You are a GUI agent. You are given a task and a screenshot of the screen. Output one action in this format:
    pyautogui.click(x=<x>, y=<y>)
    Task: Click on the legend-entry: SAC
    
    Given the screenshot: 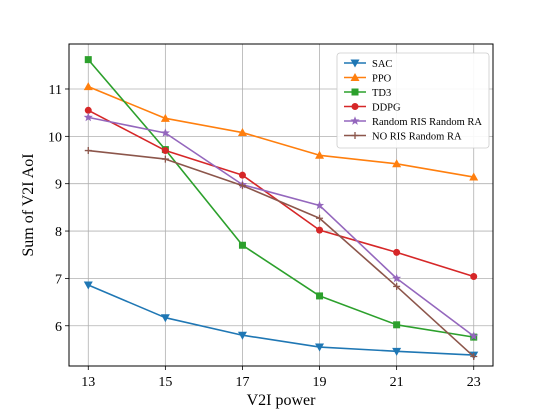 What is the action you would take?
    pyautogui.click(x=368, y=64)
    